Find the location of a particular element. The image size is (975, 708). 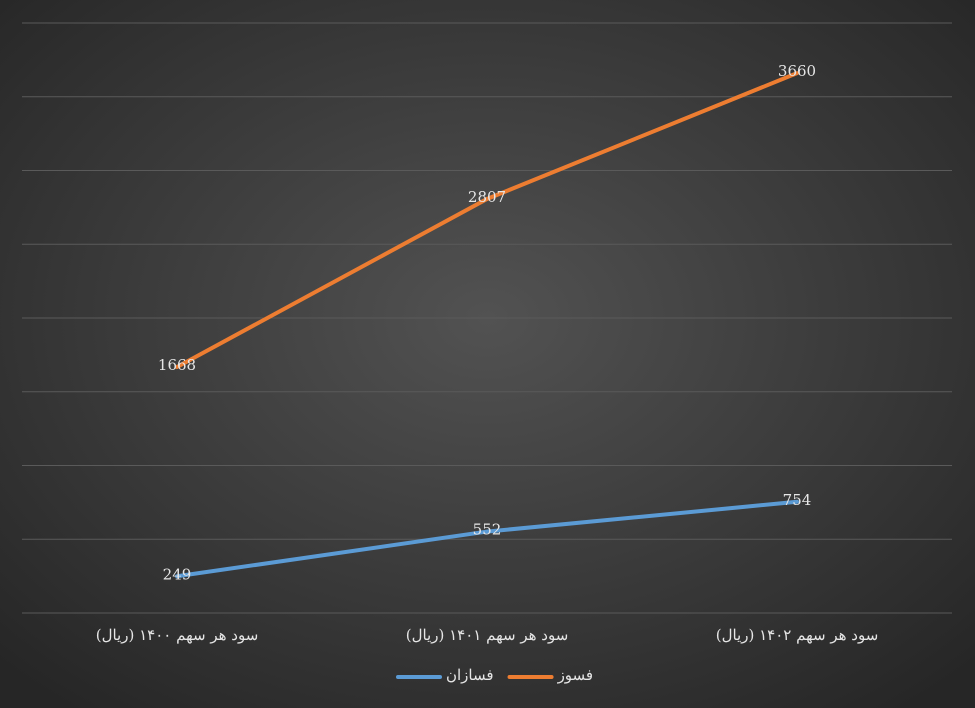

x-tick-label: سود هر سهم ۱۴۰۱ (ریال) is located at coordinates (487, 635).